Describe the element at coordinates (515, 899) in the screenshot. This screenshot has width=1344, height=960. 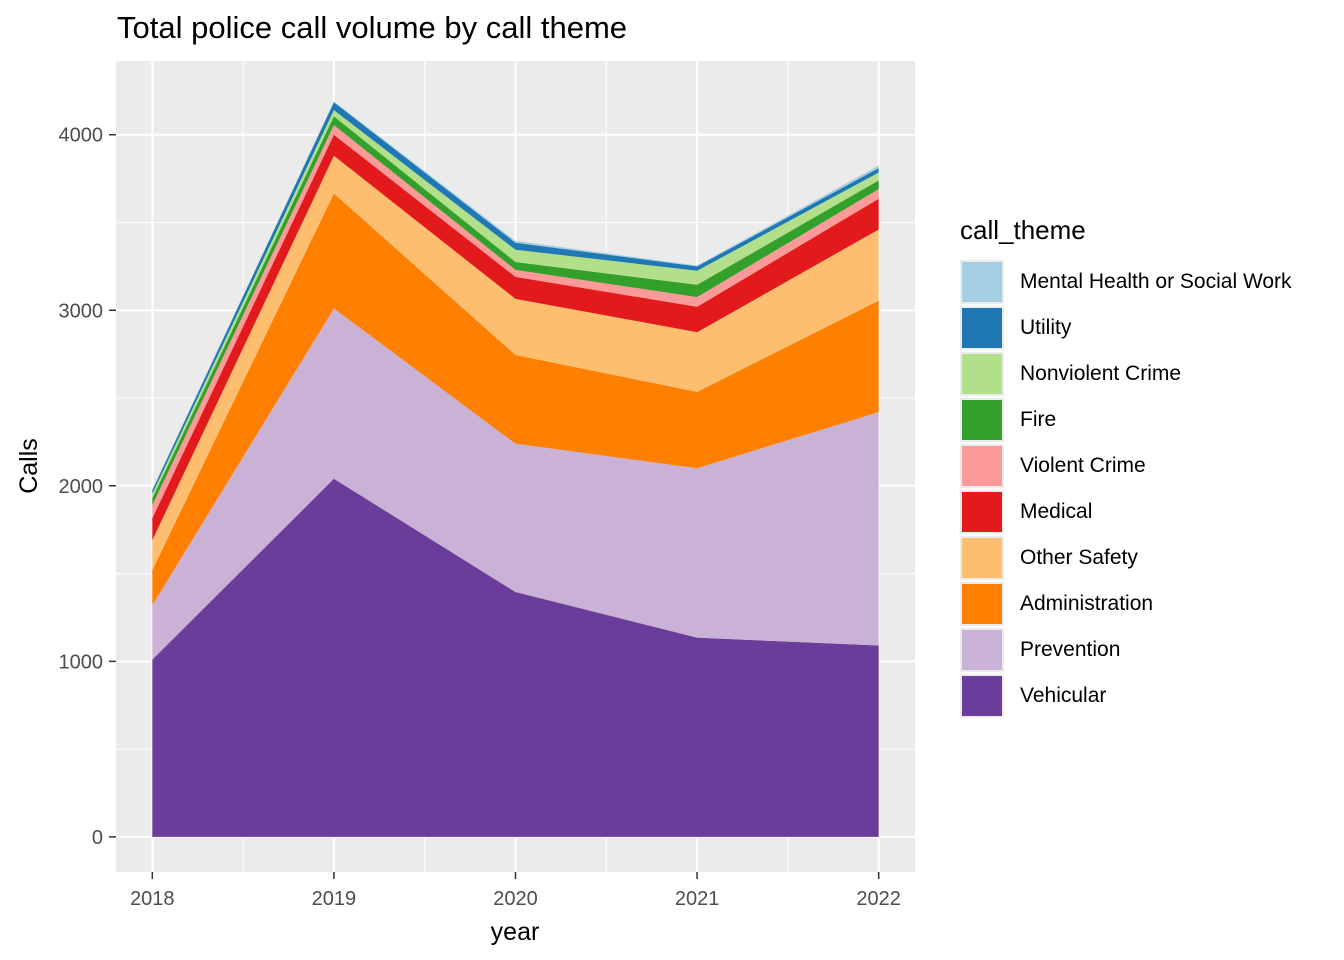
I see `x-tick-label: 2020` at that location.